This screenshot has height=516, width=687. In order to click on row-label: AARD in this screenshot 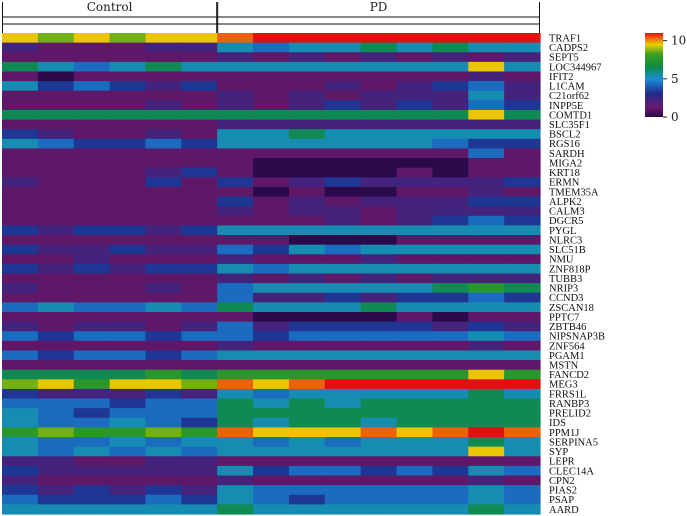, I will do `click(564, 510)`.